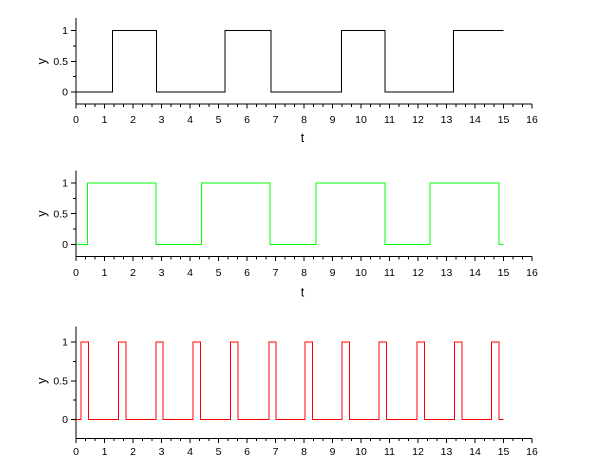  Describe the element at coordinates (290, 61) in the screenshot. I see `square-wave-black` at that location.